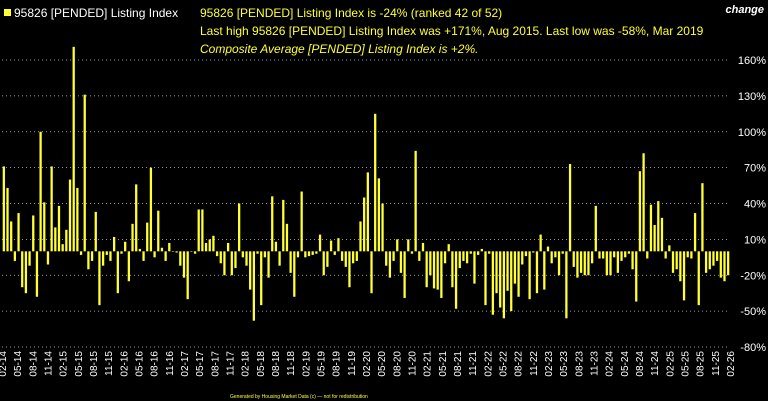 This screenshot has width=768, height=401. Describe the element at coordinates (473, 363) in the screenshot. I see `x-tick-label: 11-21` at that location.